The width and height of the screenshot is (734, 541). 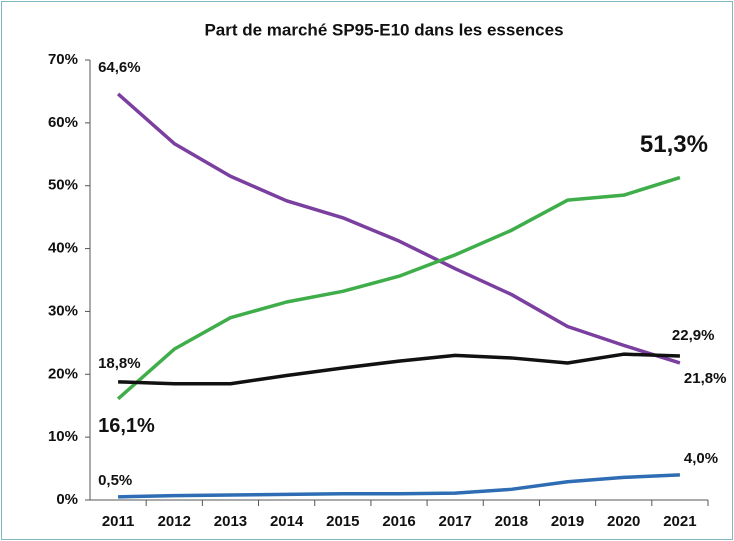 What do you see at coordinates (63, 436) in the screenshot?
I see `y-tick-label: 10%` at bounding box center [63, 436].